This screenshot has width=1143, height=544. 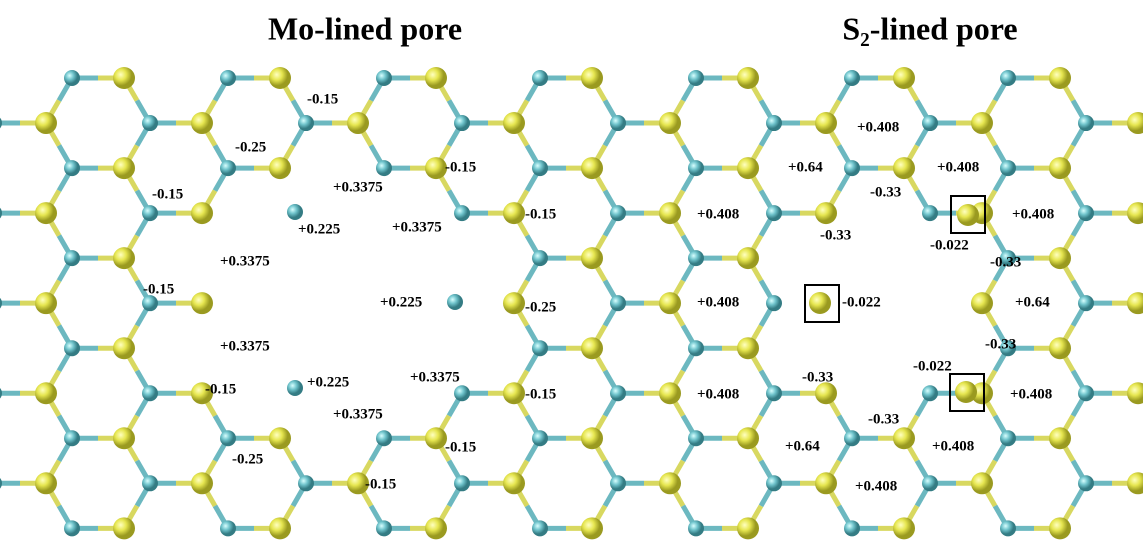 I want to click on panel-title: S₂-lined pore, so click(x=929, y=28).